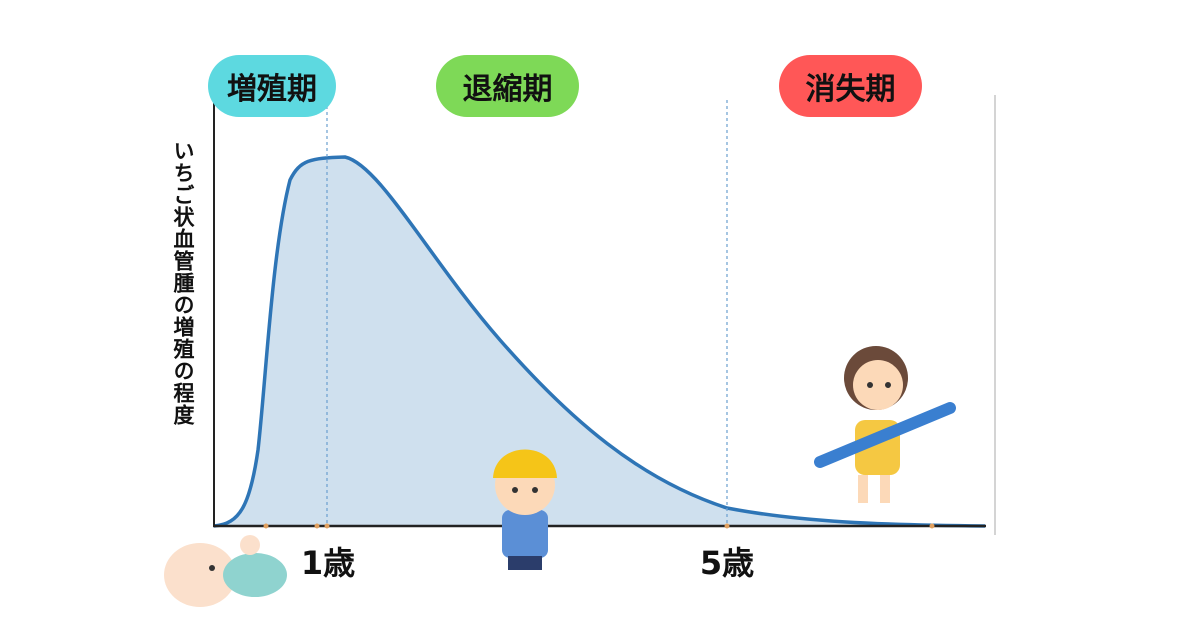 The image size is (1200, 630). I want to click on phase-label: 増殖期, so click(272, 86).